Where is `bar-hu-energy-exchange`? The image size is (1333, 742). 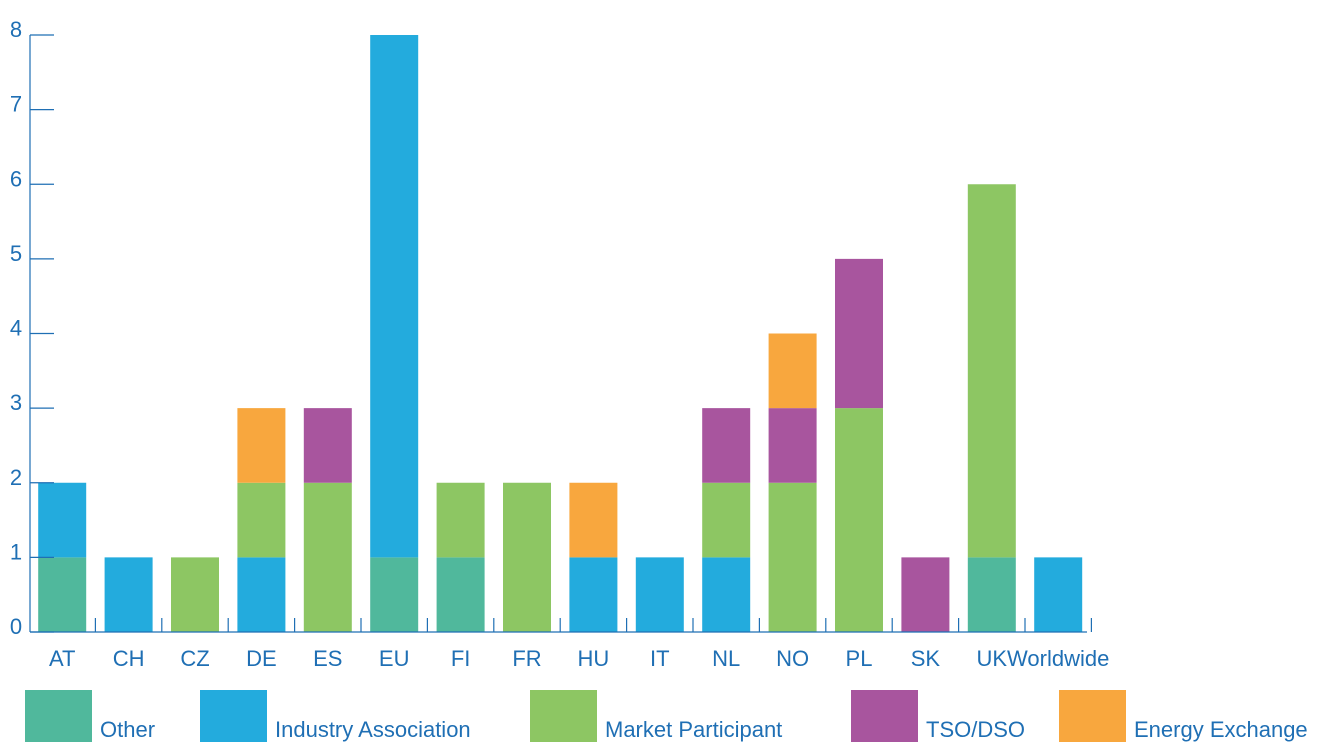 bar-hu-energy-exchange is located at coordinates (593, 520).